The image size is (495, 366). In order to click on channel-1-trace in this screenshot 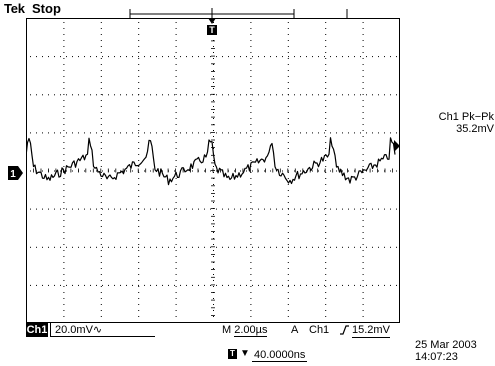, I will do `click(211, 161)`.